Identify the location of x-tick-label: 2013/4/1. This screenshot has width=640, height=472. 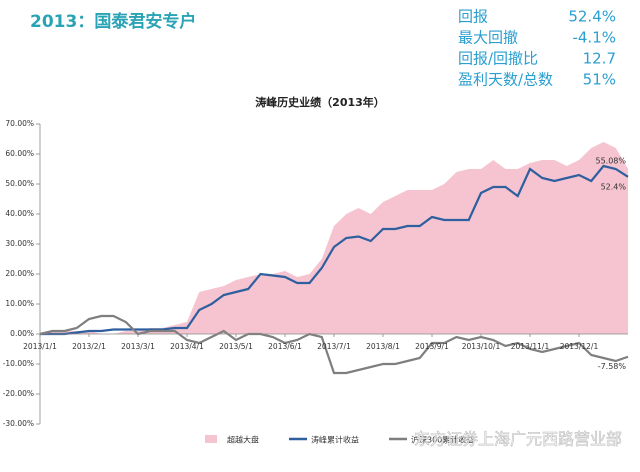
(187, 346).